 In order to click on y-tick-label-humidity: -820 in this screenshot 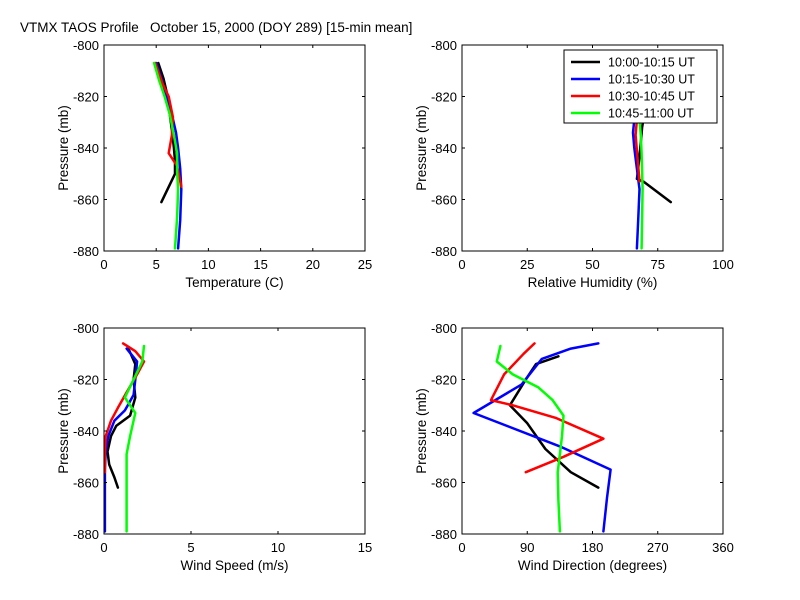, I will do `click(444, 97)`.